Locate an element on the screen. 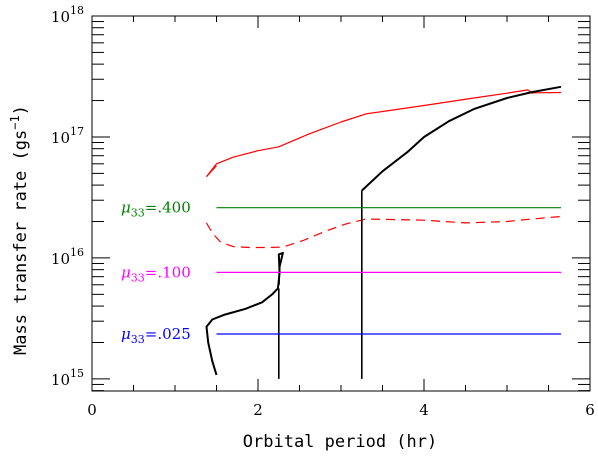 Image resolution: width=598 pixels, height=460 pixels. x-axis-title: Orbital period (hr) is located at coordinates (340, 442).